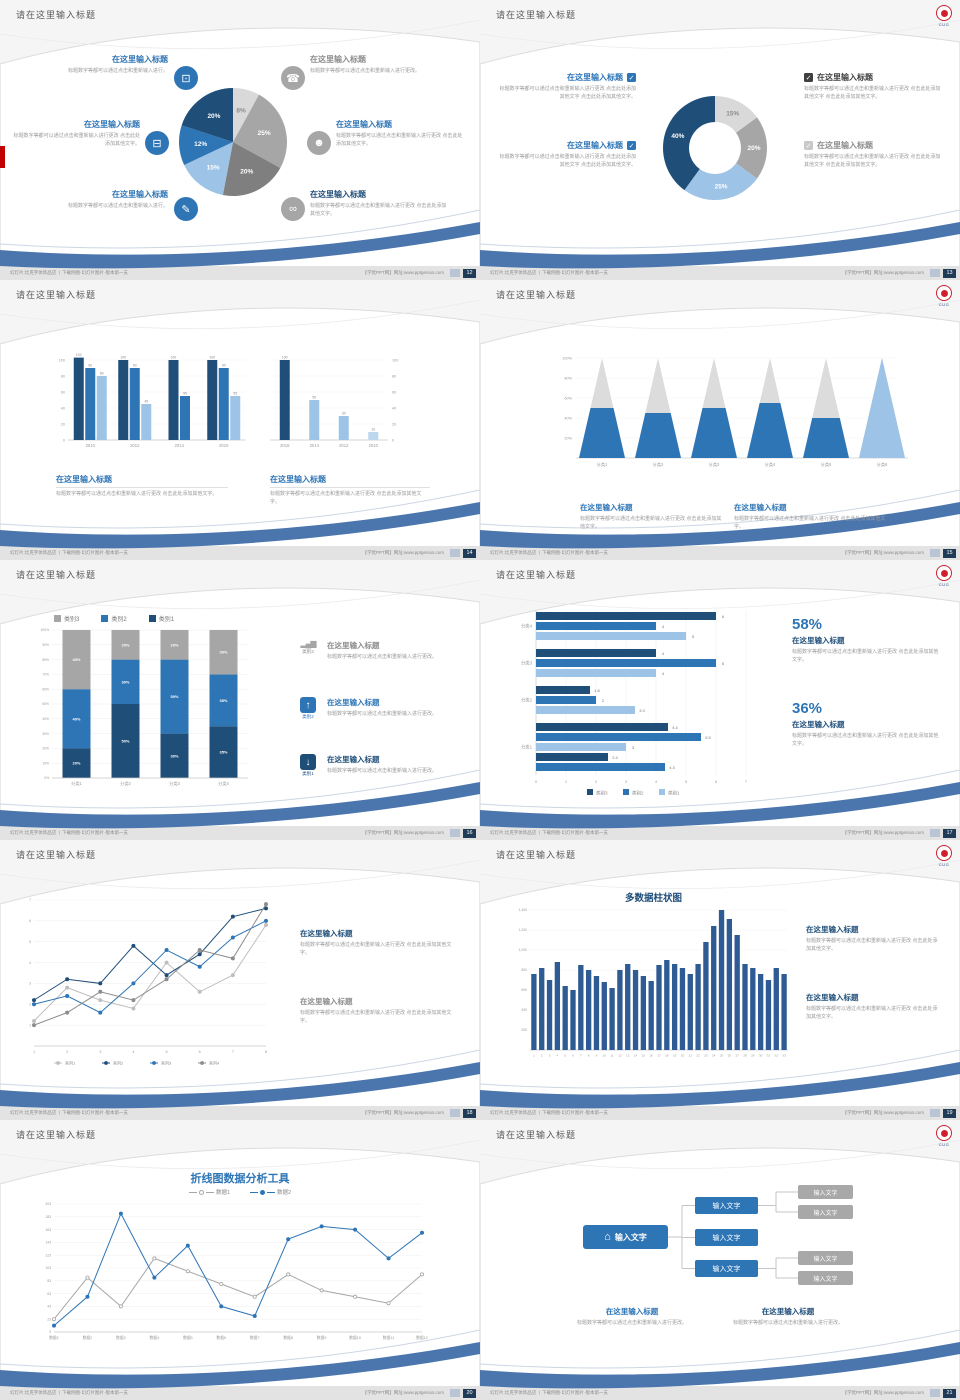  What do you see at coordinates (90, 366) in the screenshot?
I see `svg-text: 90` at bounding box center [90, 366].